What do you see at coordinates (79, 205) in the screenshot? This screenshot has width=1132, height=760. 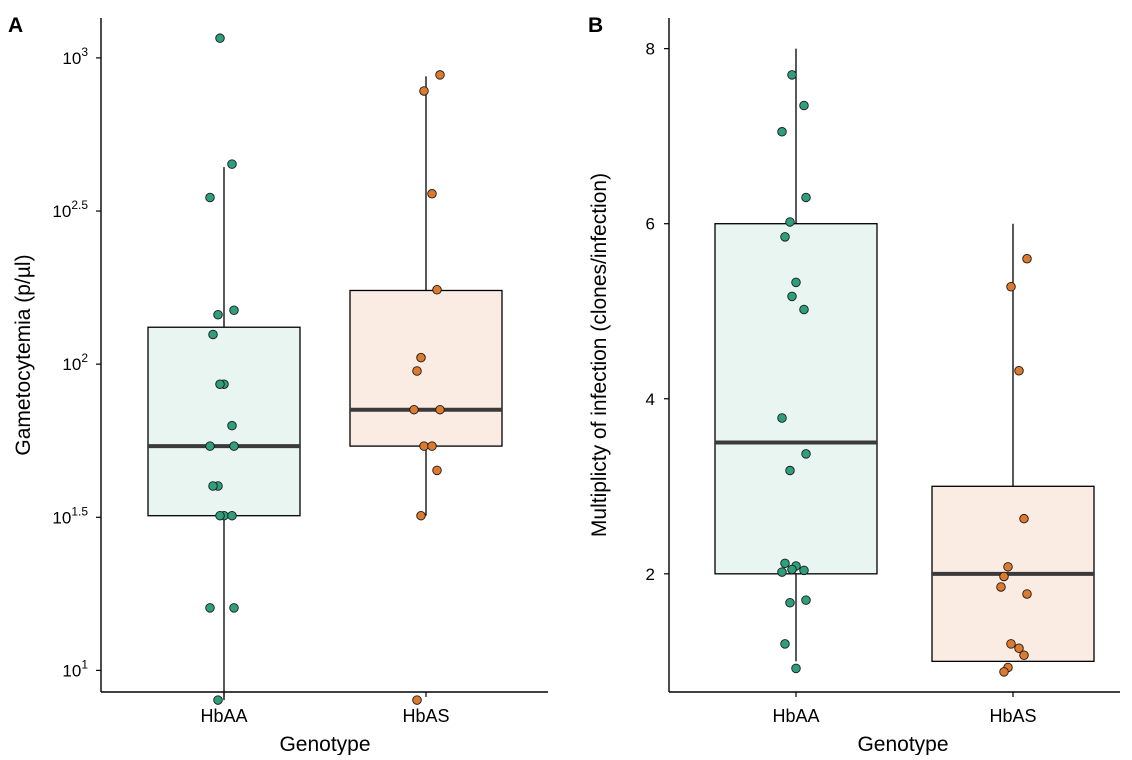 I see `y-tick-exponent: 2.5` at bounding box center [79, 205].